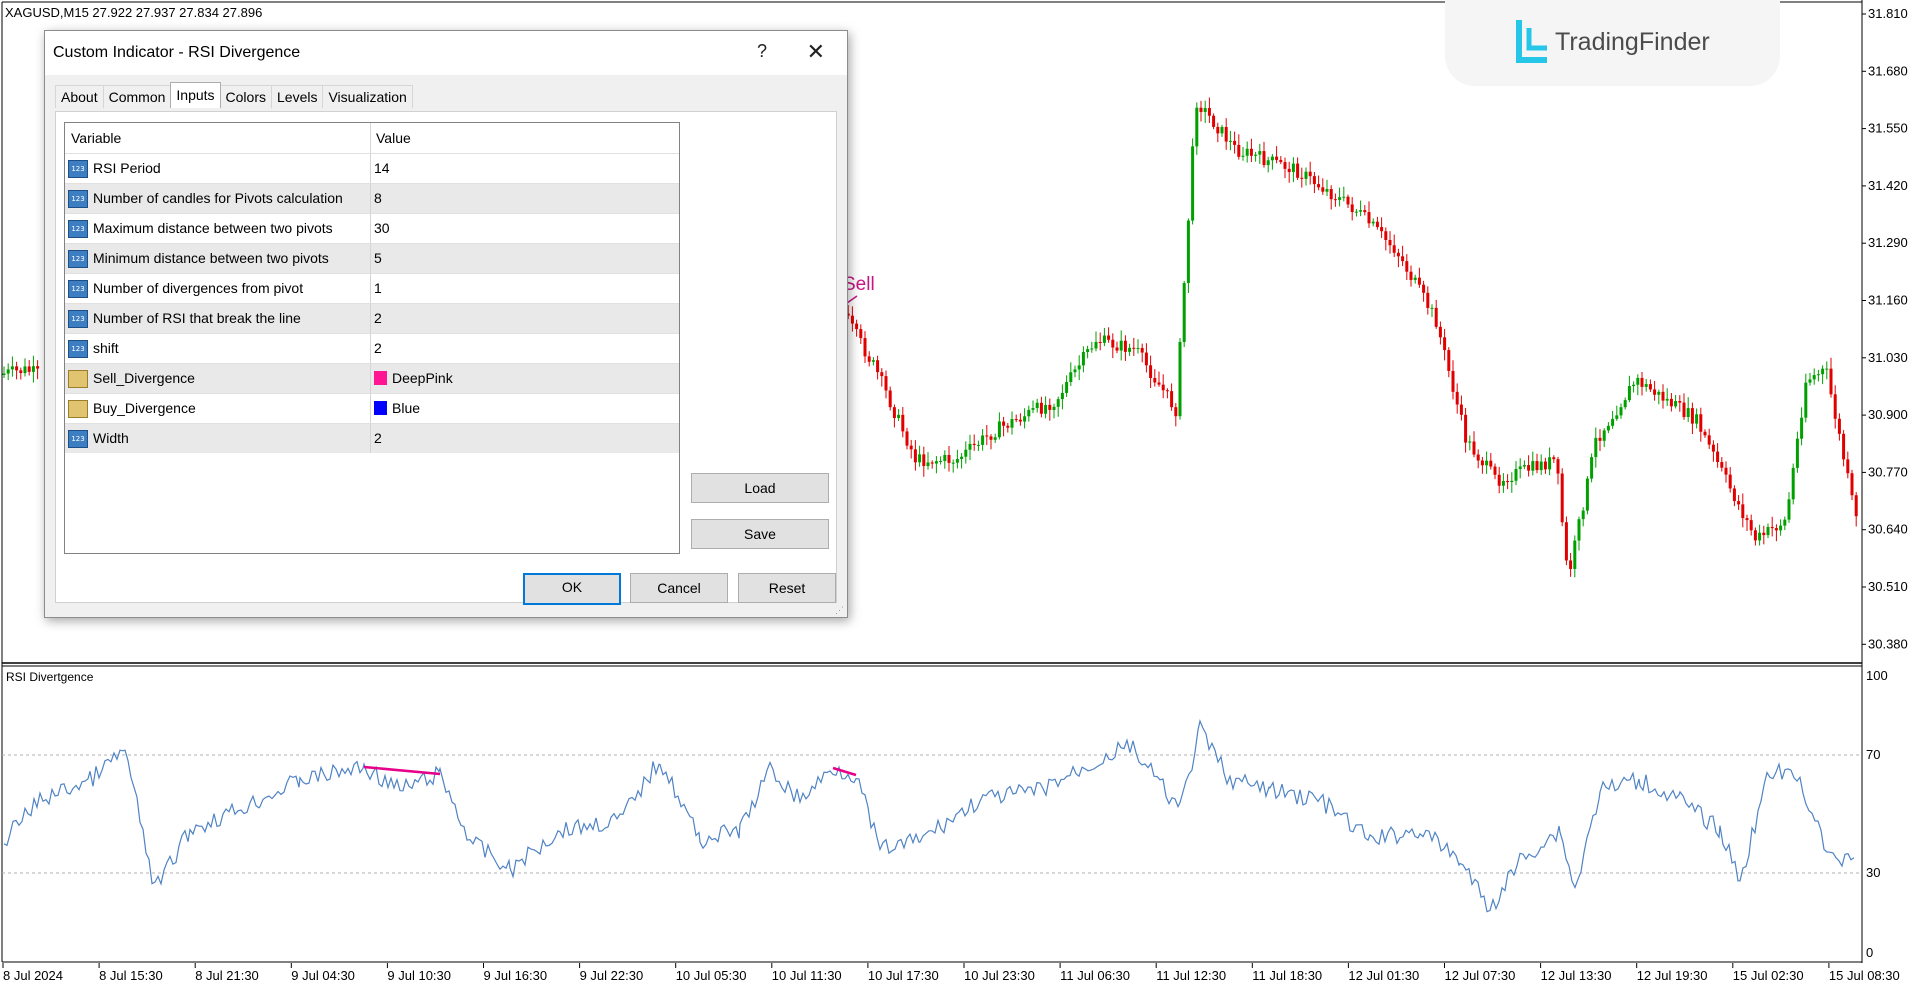 The height and width of the screenshot is (997, 1920). Describe the element at coordinates (177, 52) in the screenshot. I see `dialog-title: Custom Indicator - RSI Divergence` at that location.